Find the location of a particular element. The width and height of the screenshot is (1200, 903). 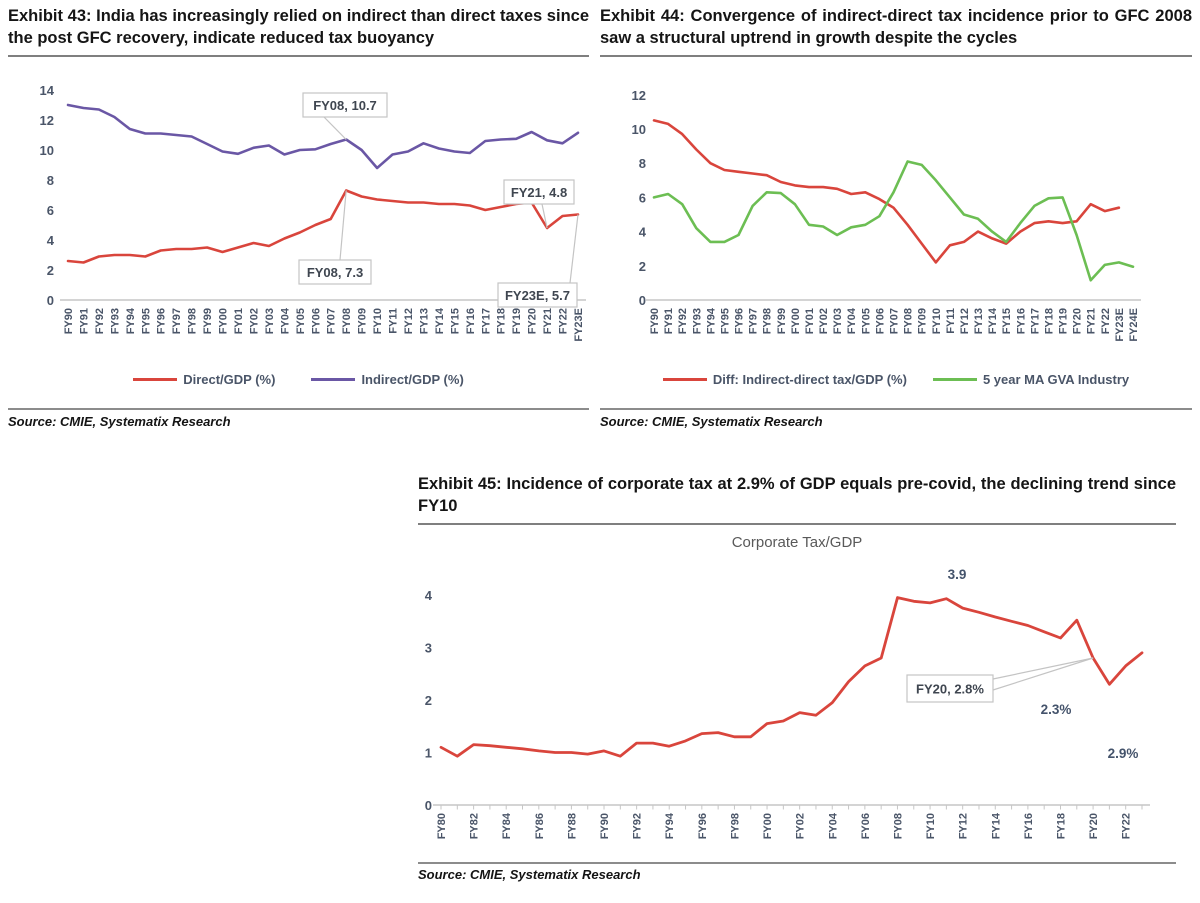

x-axis-label: FY93 is located at coordinates (697, 321).